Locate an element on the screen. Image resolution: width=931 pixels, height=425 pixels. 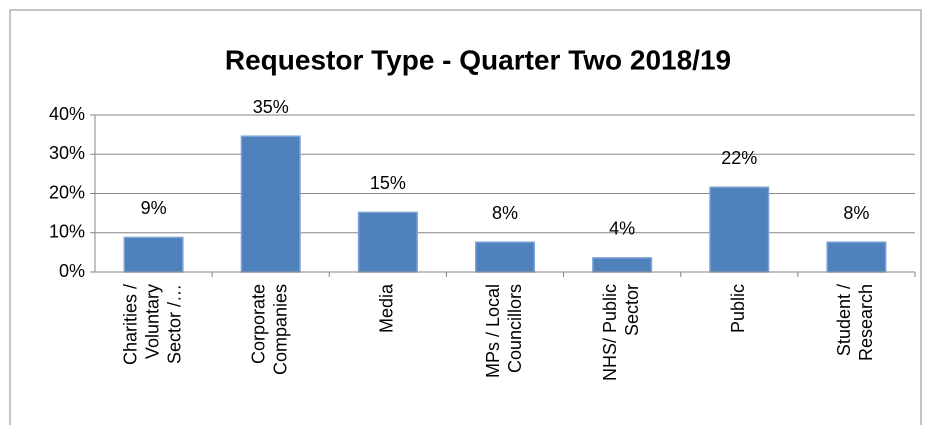
data-label: 35% is located at coordinates (271, 107).